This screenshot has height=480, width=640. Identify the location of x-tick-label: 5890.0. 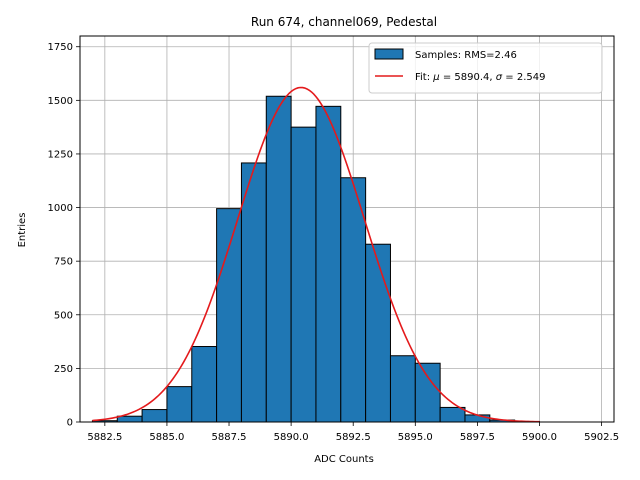
(291, 437).